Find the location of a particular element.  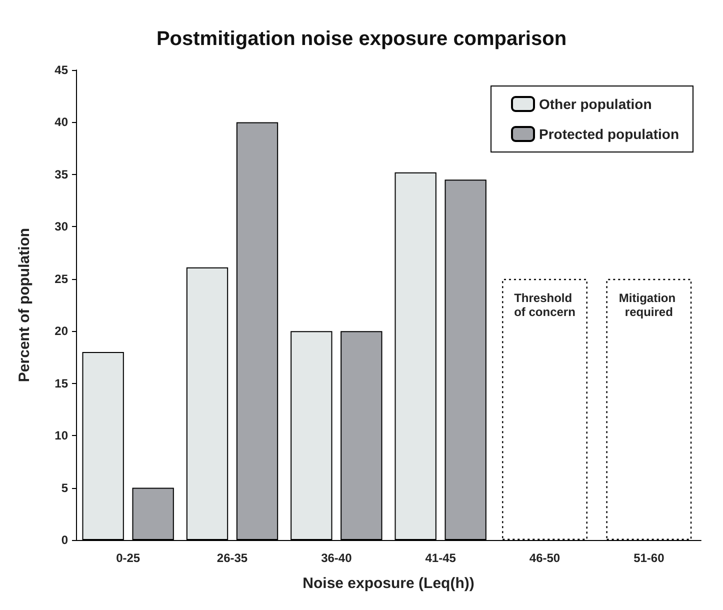

annotation: Mitigation required is located at coordinates (648, 304).